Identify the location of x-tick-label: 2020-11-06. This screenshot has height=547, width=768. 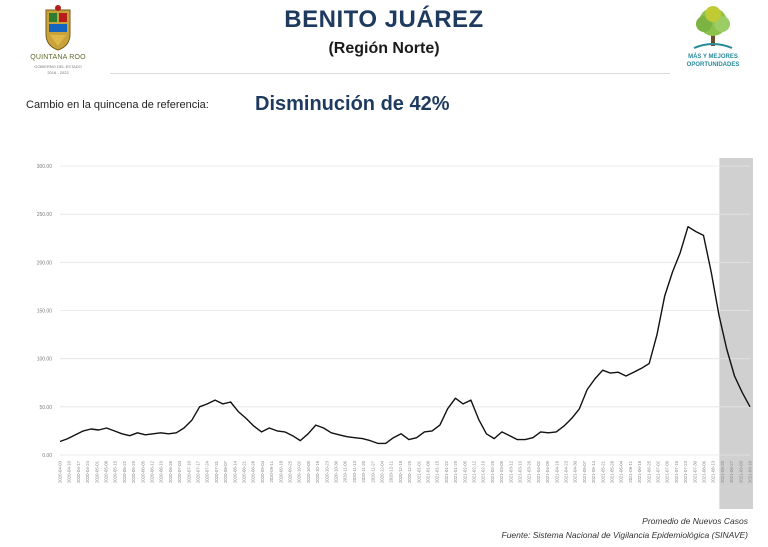
(345, 471).